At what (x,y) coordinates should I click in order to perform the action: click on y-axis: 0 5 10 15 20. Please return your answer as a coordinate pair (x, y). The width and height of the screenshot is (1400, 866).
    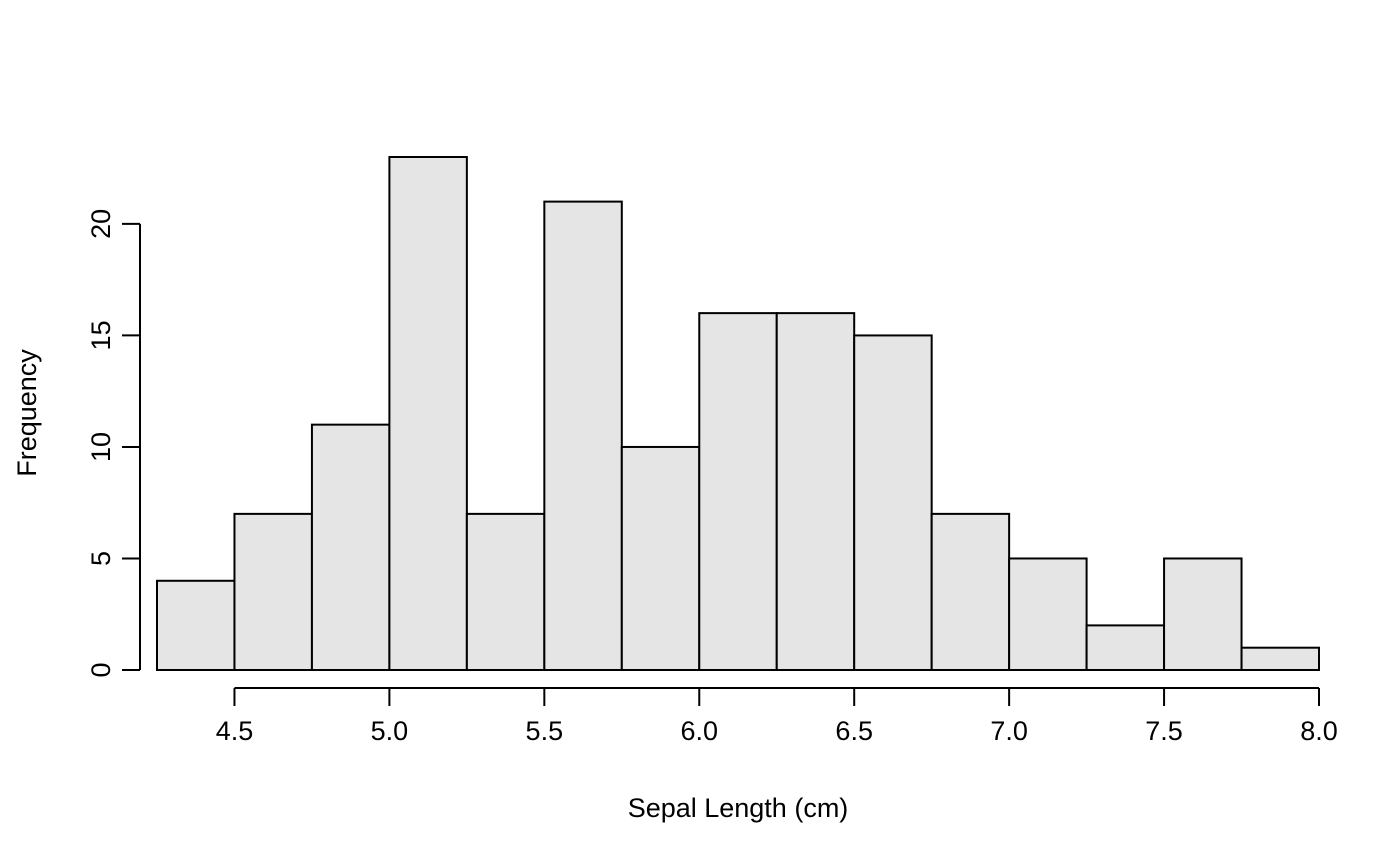
    Looking at the image, I should click on (113, 443).